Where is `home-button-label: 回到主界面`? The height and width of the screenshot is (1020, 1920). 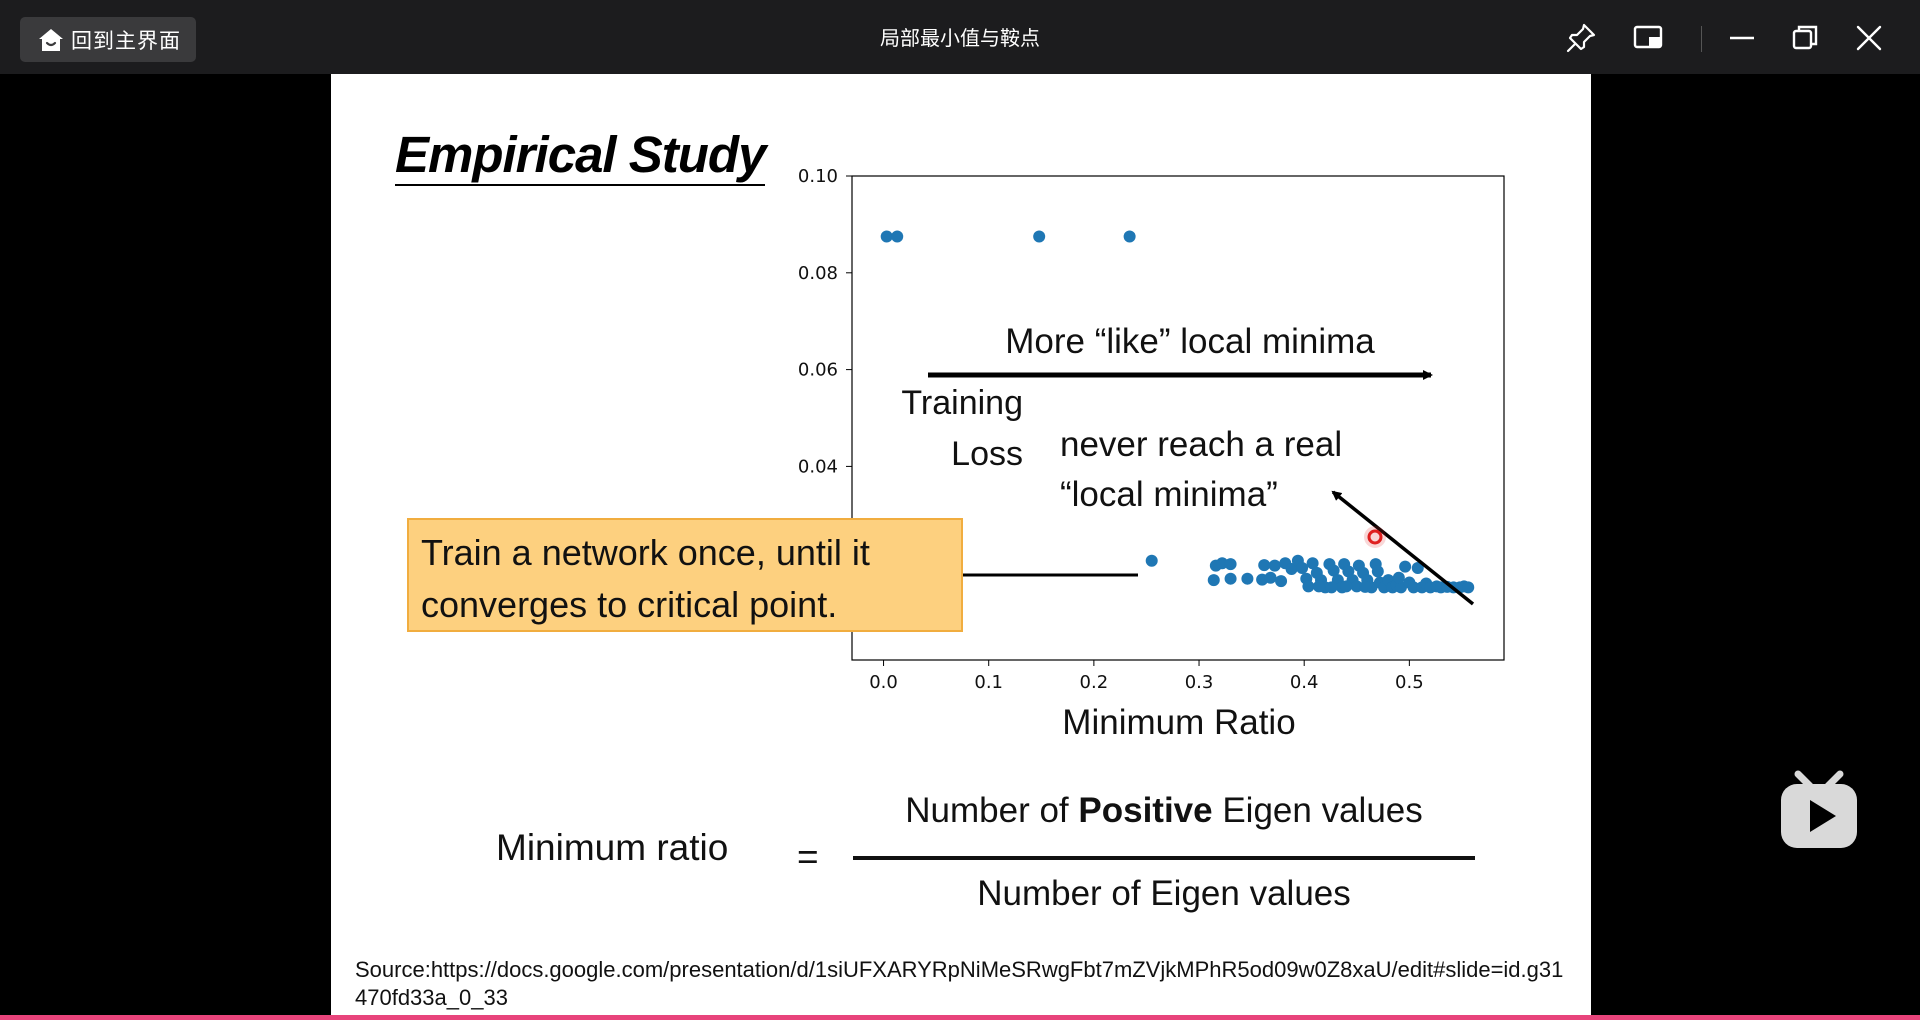
home-button-label: 回到主界面 is located at coordinates (126, 41).